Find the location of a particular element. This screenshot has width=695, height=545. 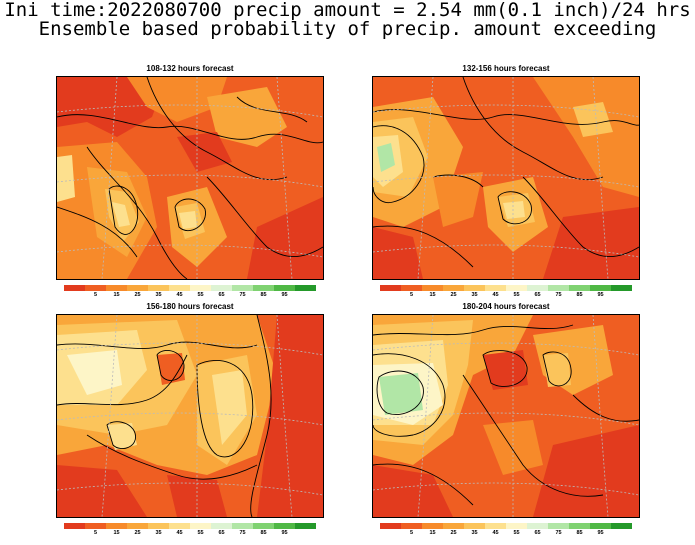

panel-title: 180-204 hours forecast is located at coordinates (506, 306).